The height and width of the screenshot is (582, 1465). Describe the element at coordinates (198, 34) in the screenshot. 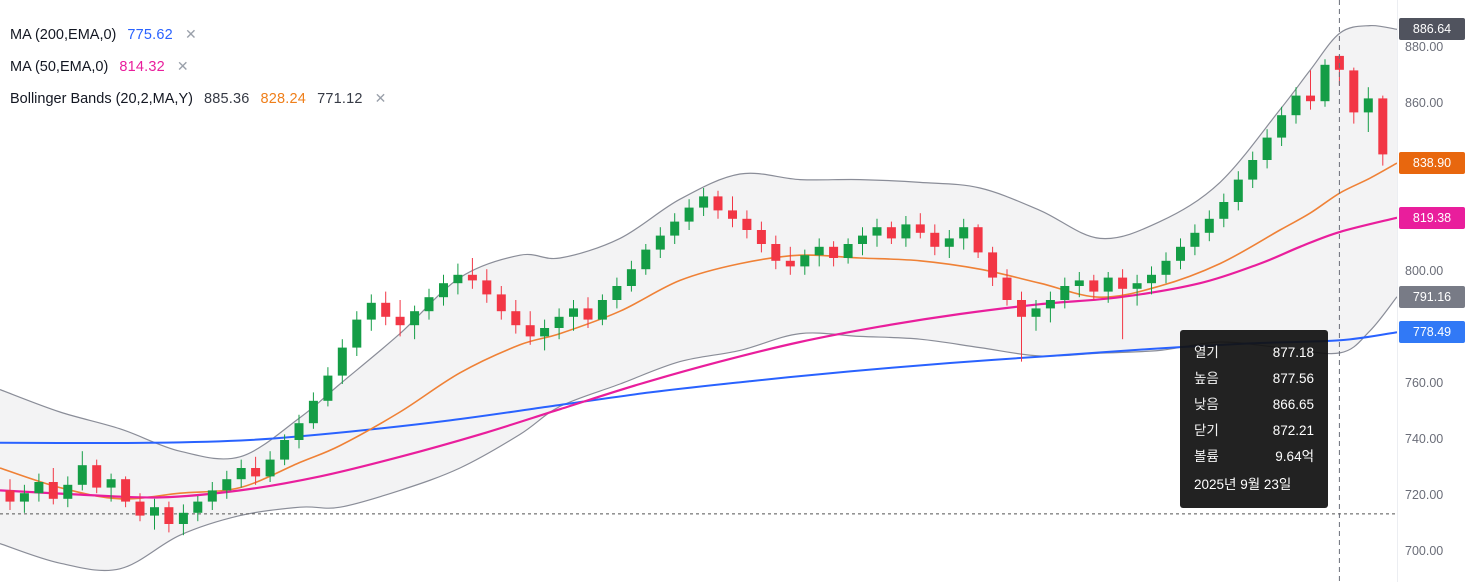

I see `legend-ma200: MA (200,EMA,0) 775.62 ✕` at that location.